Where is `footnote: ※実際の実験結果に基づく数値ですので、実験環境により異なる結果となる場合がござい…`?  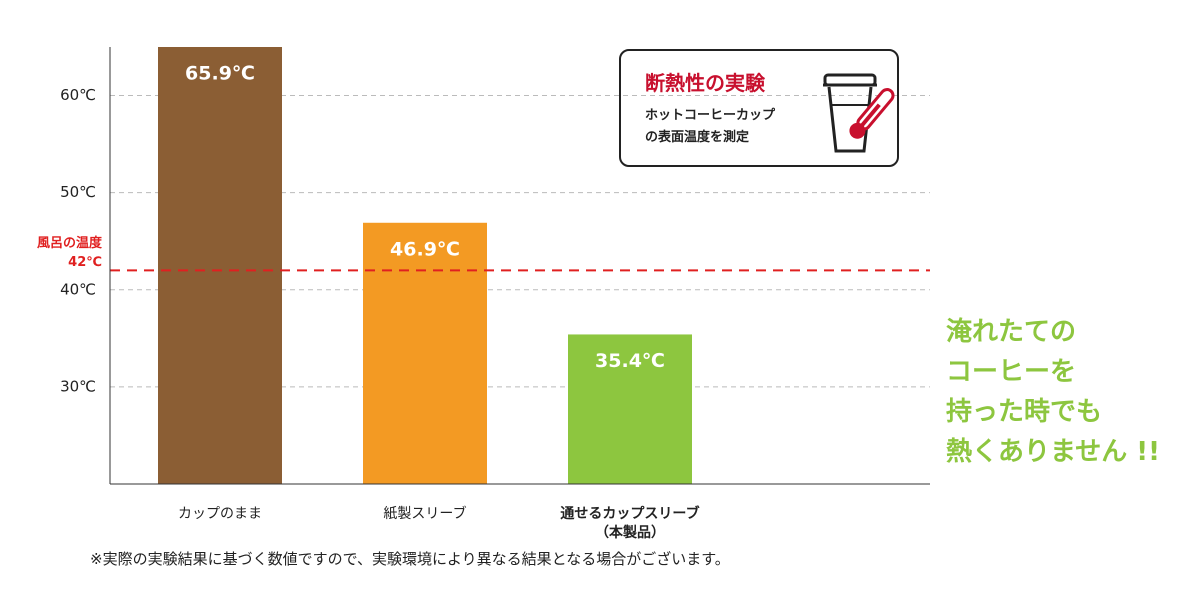
footnote: ※実際の実験結果に基づく数値ですので、実験環境により異なる結果となる場合がござい… is located at coordinates (410, 559).